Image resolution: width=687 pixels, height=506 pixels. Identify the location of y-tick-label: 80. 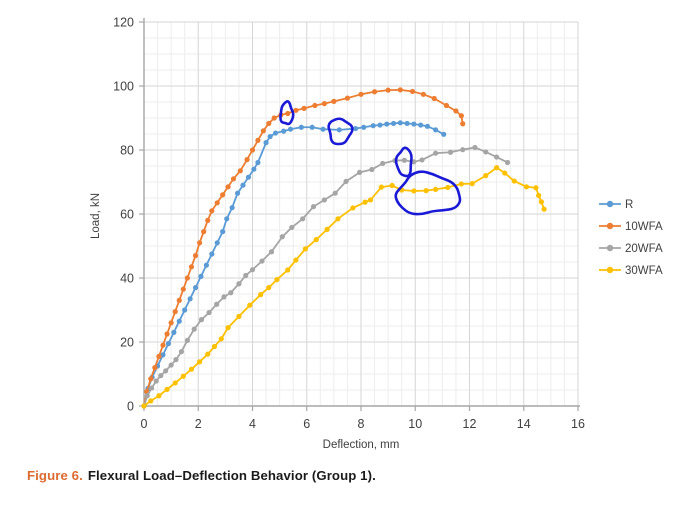
(127, 151).